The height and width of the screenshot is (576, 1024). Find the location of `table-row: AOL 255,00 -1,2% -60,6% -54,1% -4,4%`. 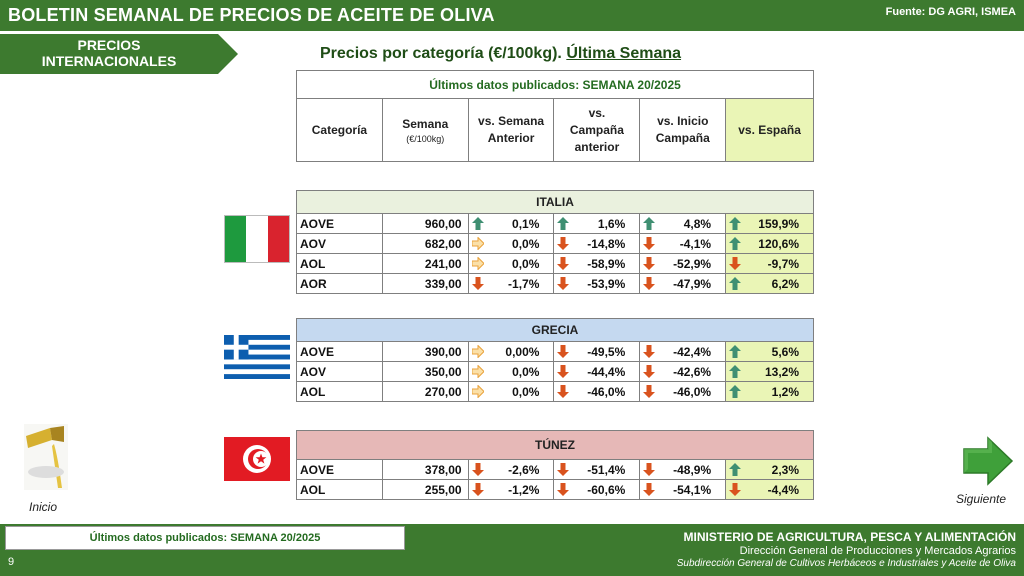

table-row: AOL 255,00 -1,2% -60,6% -54,1% -4,4% is located at coordinates (555, 489).